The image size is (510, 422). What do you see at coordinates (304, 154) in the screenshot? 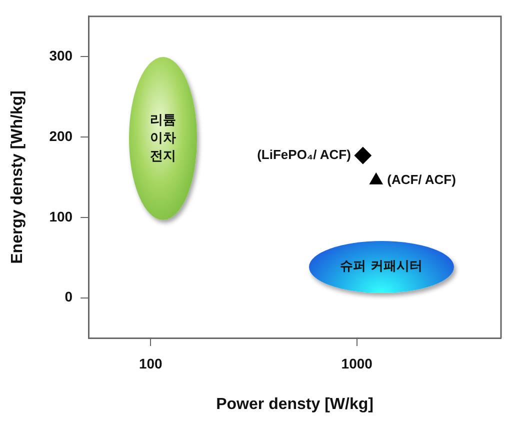
I see `series-label: (LiFePO₄/ ACF)` at bounding box center [304, 154].